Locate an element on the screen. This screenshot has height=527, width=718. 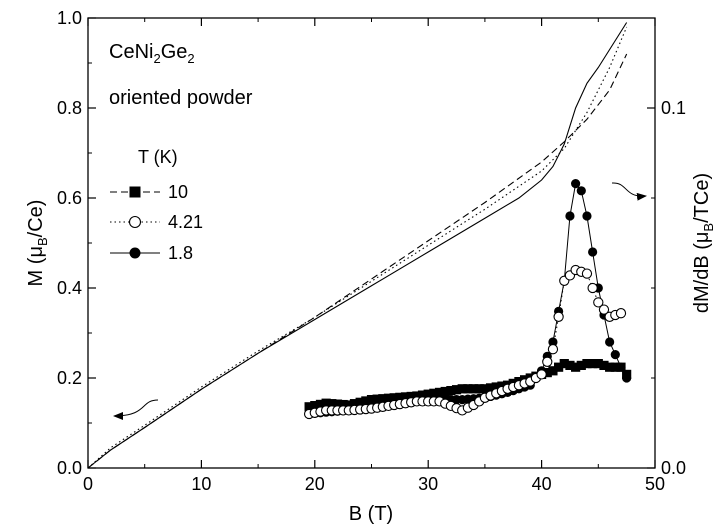
left-y-tick-label: 0.0 is located at coordinates (69, 468).